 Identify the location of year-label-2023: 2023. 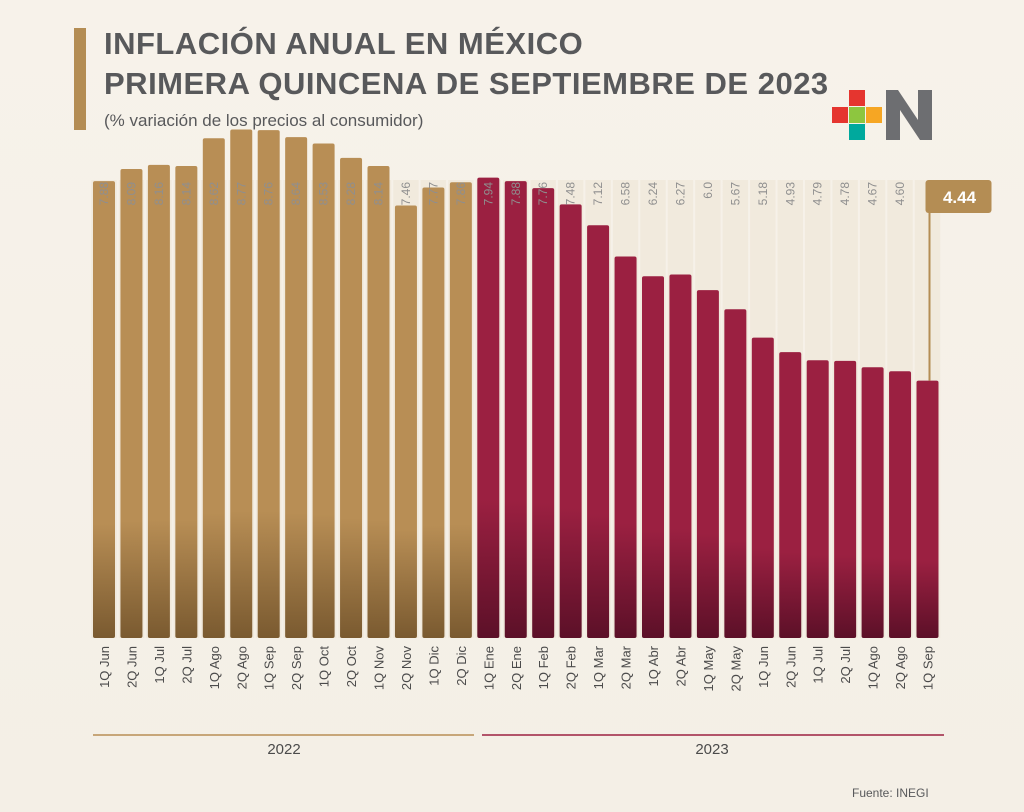
(711, 749).